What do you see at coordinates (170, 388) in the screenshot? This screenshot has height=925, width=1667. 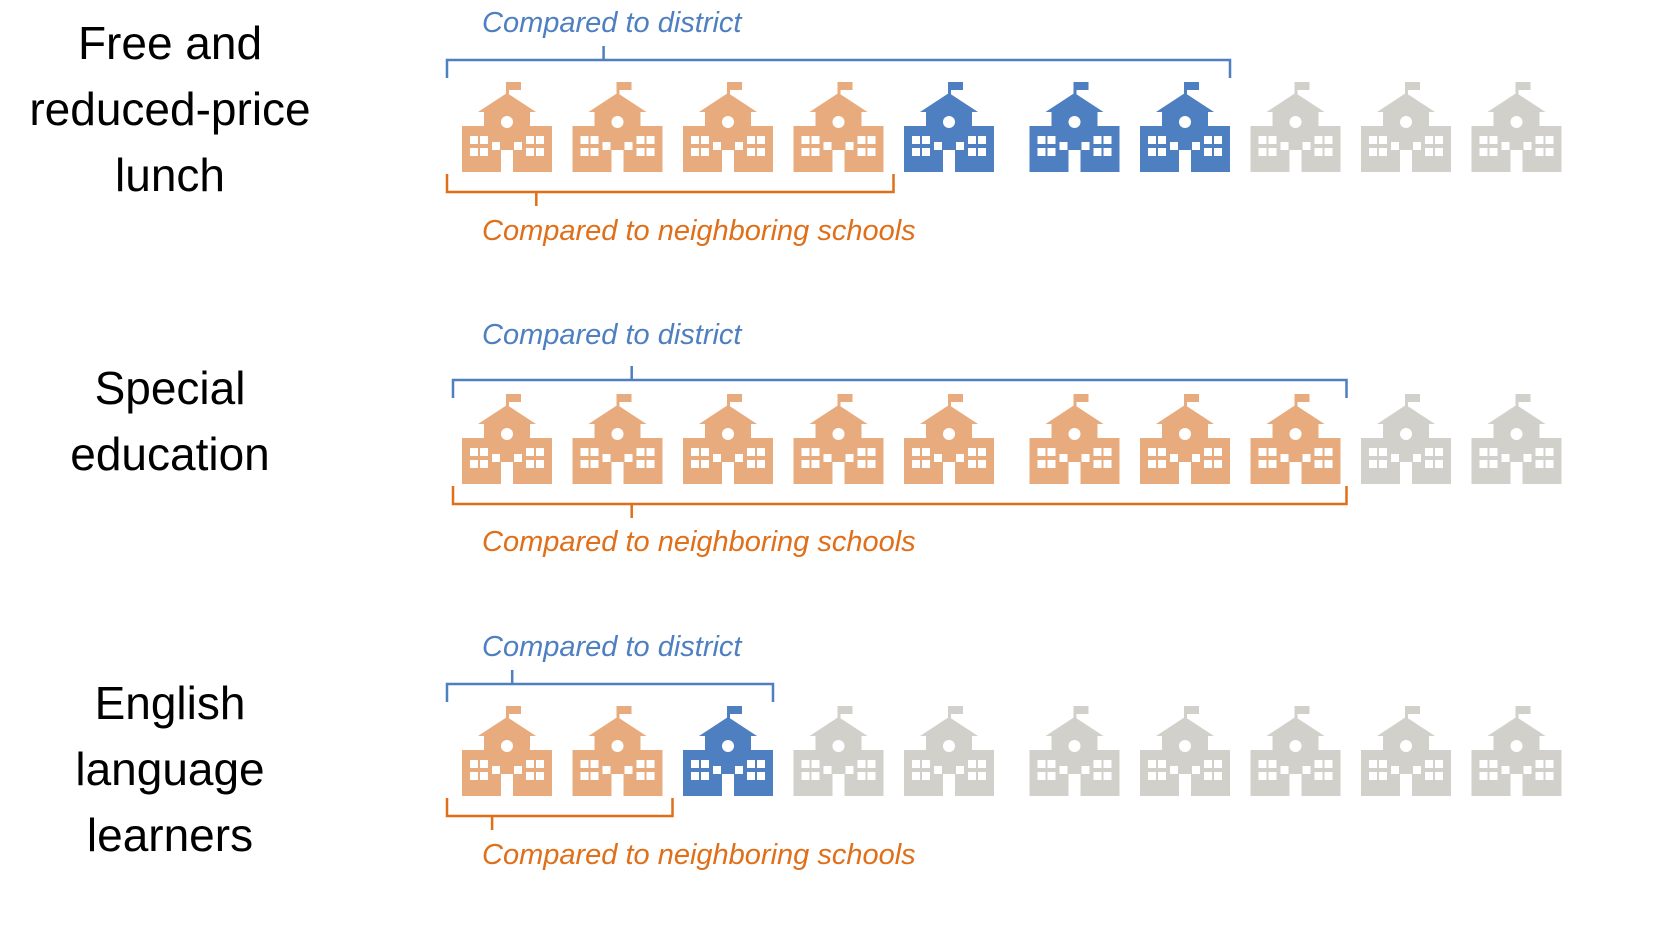 I see `row-label: Special` at bounding box center [170, 388].